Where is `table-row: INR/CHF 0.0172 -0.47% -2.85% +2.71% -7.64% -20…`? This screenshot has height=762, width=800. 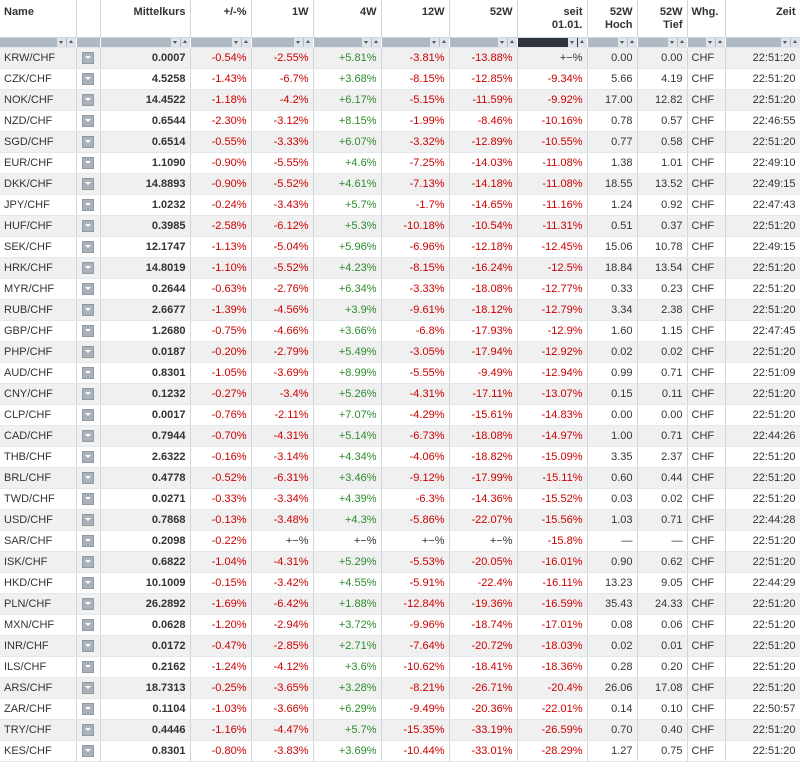
table-row: INR/CHF 0.0172 -0.47% -2.85% +2.71% -7.64% -20… is located at coordinates (400, 646).